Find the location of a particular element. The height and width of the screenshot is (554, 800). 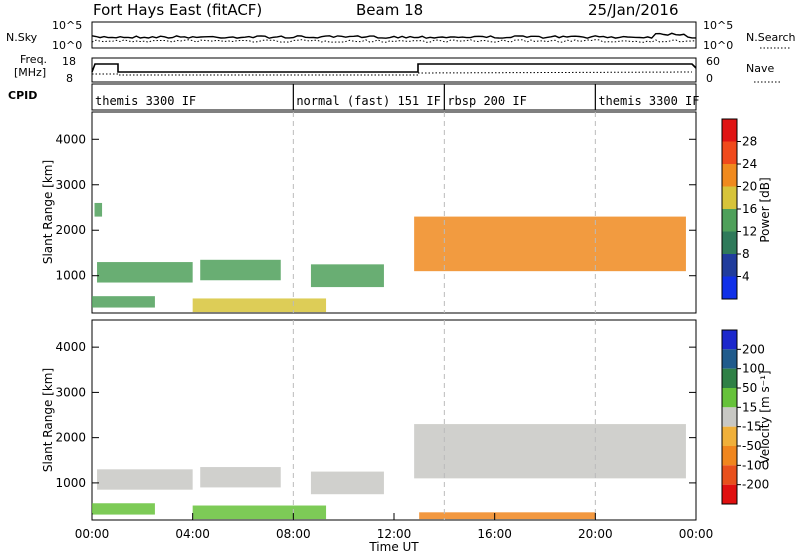

noise-sky-trace is located at coordinates (393, 35).